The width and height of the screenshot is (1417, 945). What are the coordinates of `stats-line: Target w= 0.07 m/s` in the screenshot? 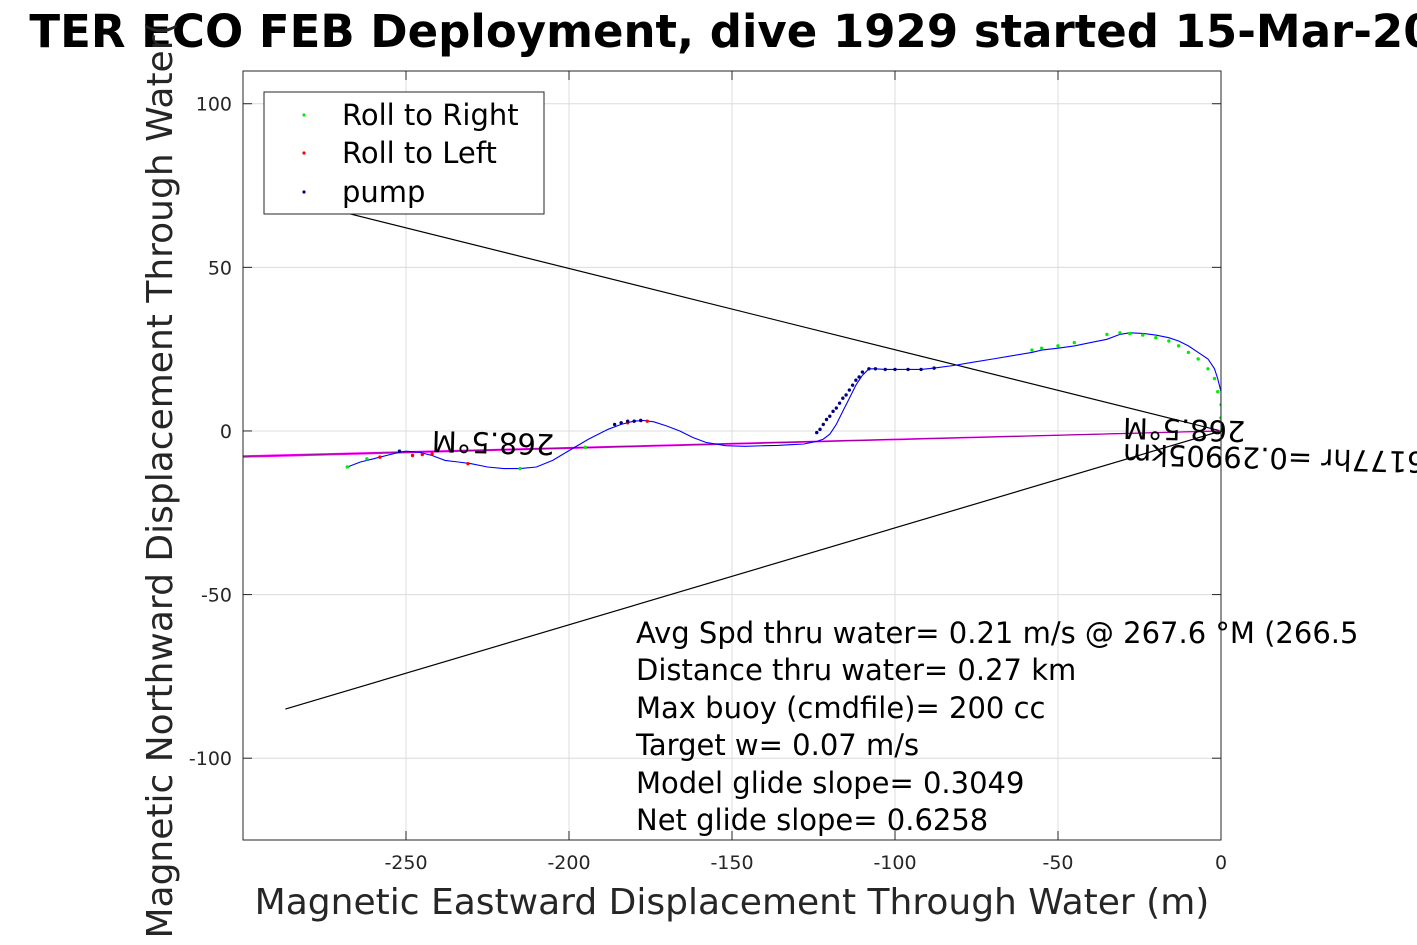 It's located at (777, 745).